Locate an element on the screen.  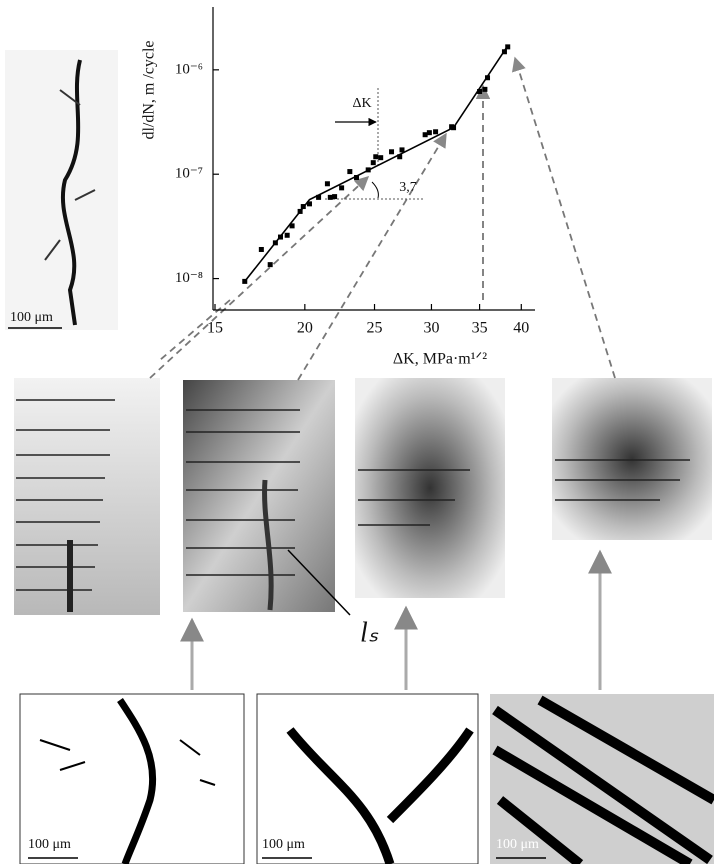
x-tick-label: 15 is located at coordinates (215, 328).